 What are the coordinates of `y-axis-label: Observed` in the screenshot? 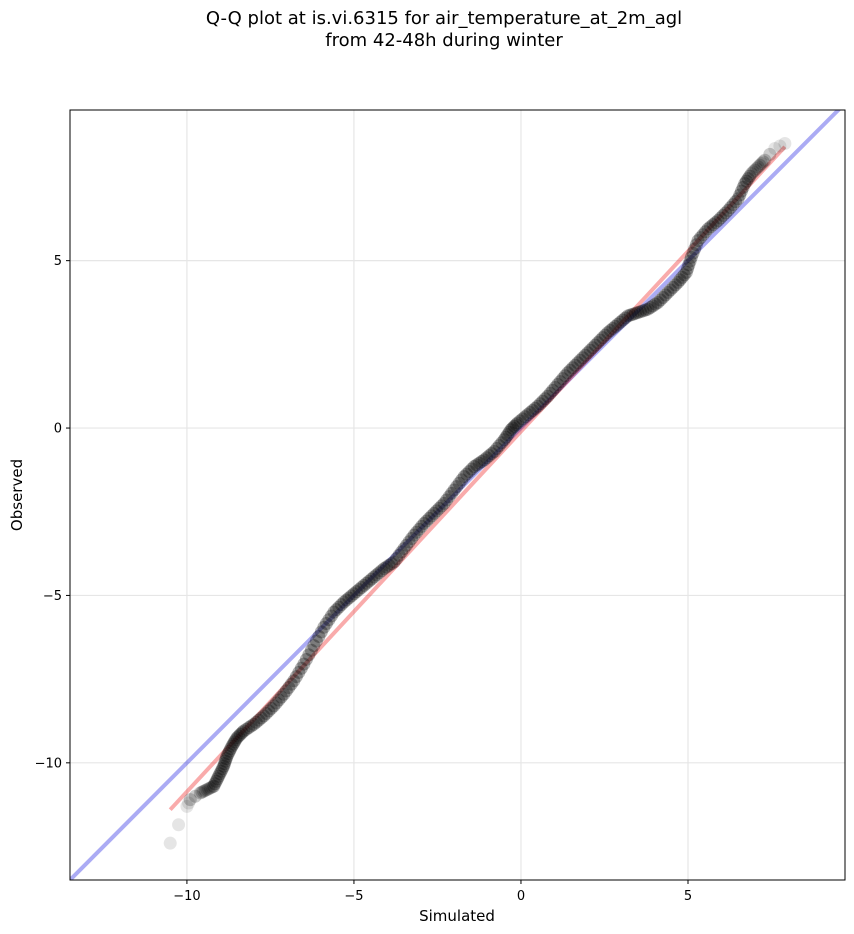 It's located at (17, 495).